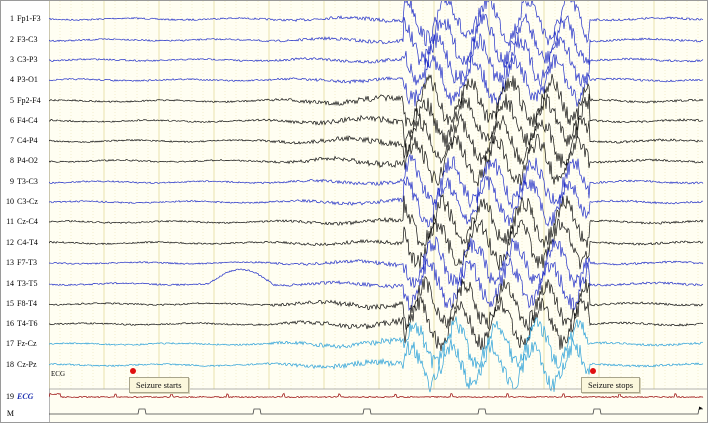 Image resolution: width=708 pixels, height=423 pixels. Describe the element at coordinates (10, 364) in the screenshot. I see `channel-number: 18` at that location.